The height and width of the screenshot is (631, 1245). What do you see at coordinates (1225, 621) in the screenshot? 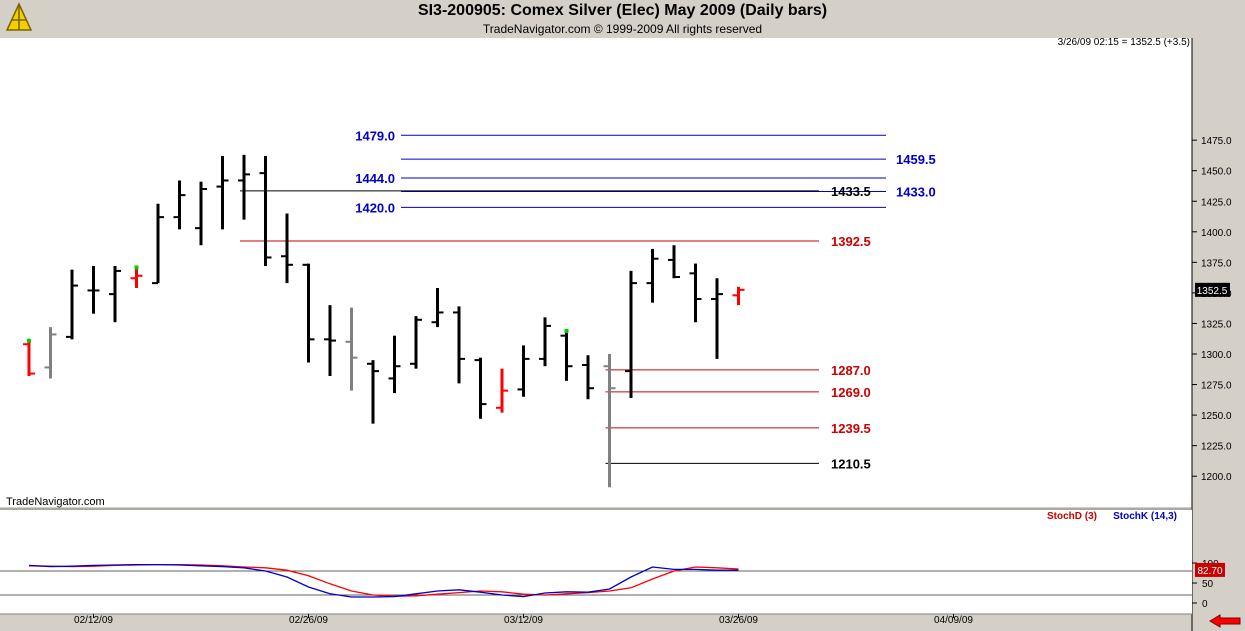
I see `scroll-left-arrow-icon` at bounding box center [1225, 621].